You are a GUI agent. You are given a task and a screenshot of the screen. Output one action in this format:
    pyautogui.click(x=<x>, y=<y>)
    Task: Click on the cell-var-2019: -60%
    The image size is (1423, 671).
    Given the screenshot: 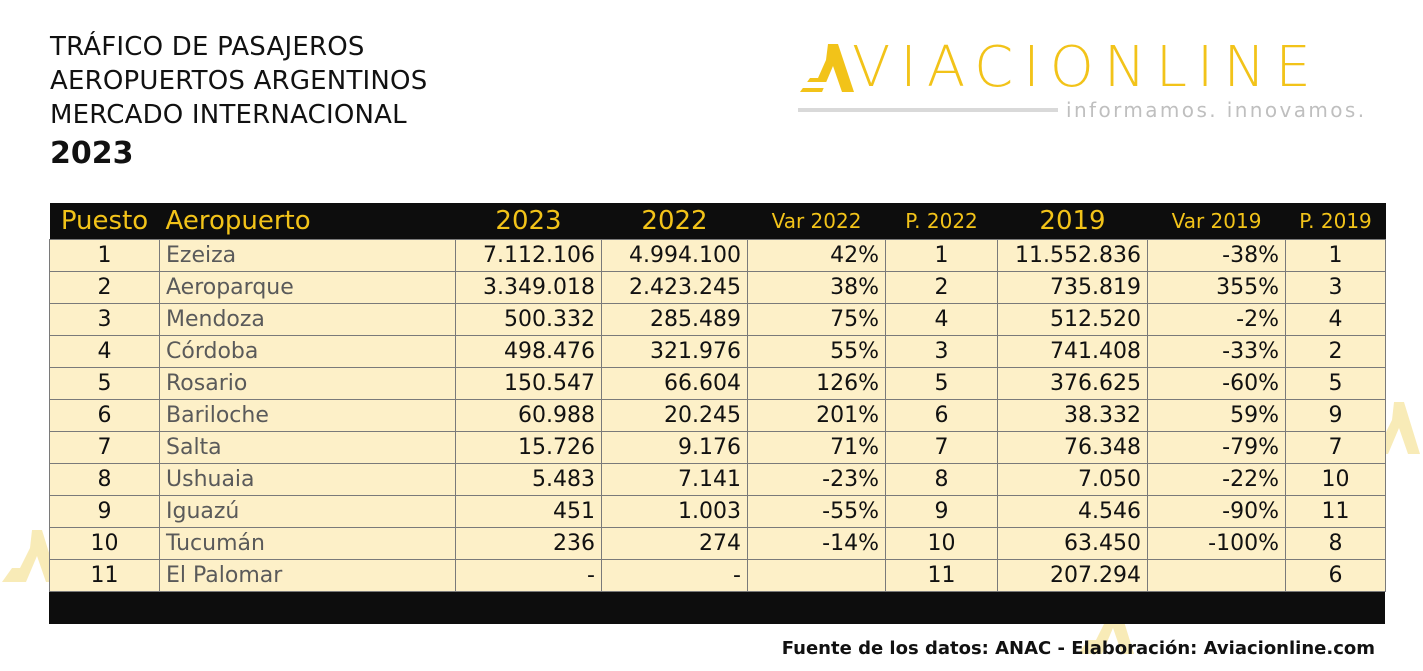 What is the action you would take?
    pyautogui.click(x=1216, y=383)
    